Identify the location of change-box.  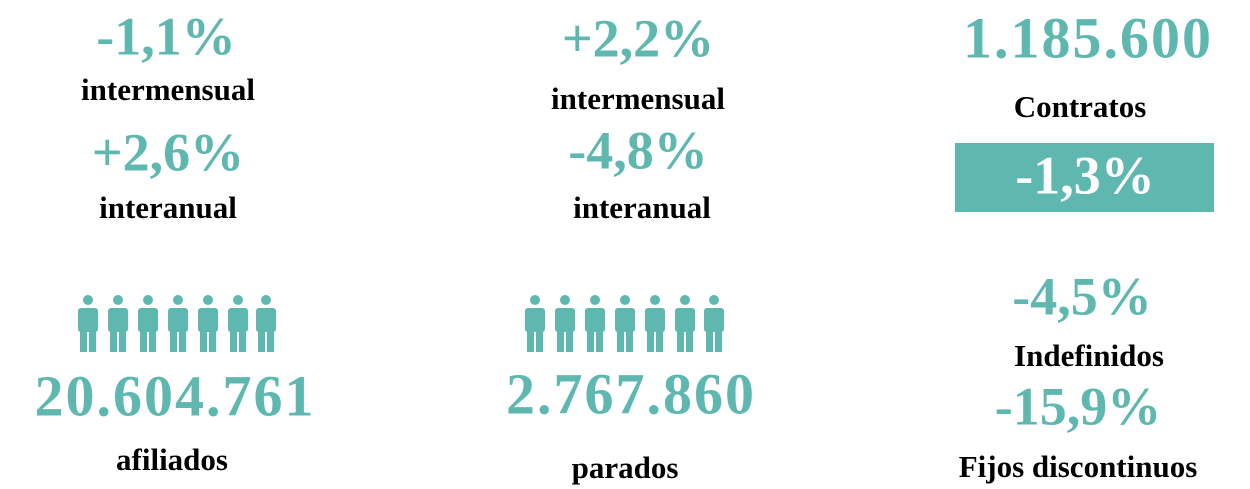
(1084, 177).